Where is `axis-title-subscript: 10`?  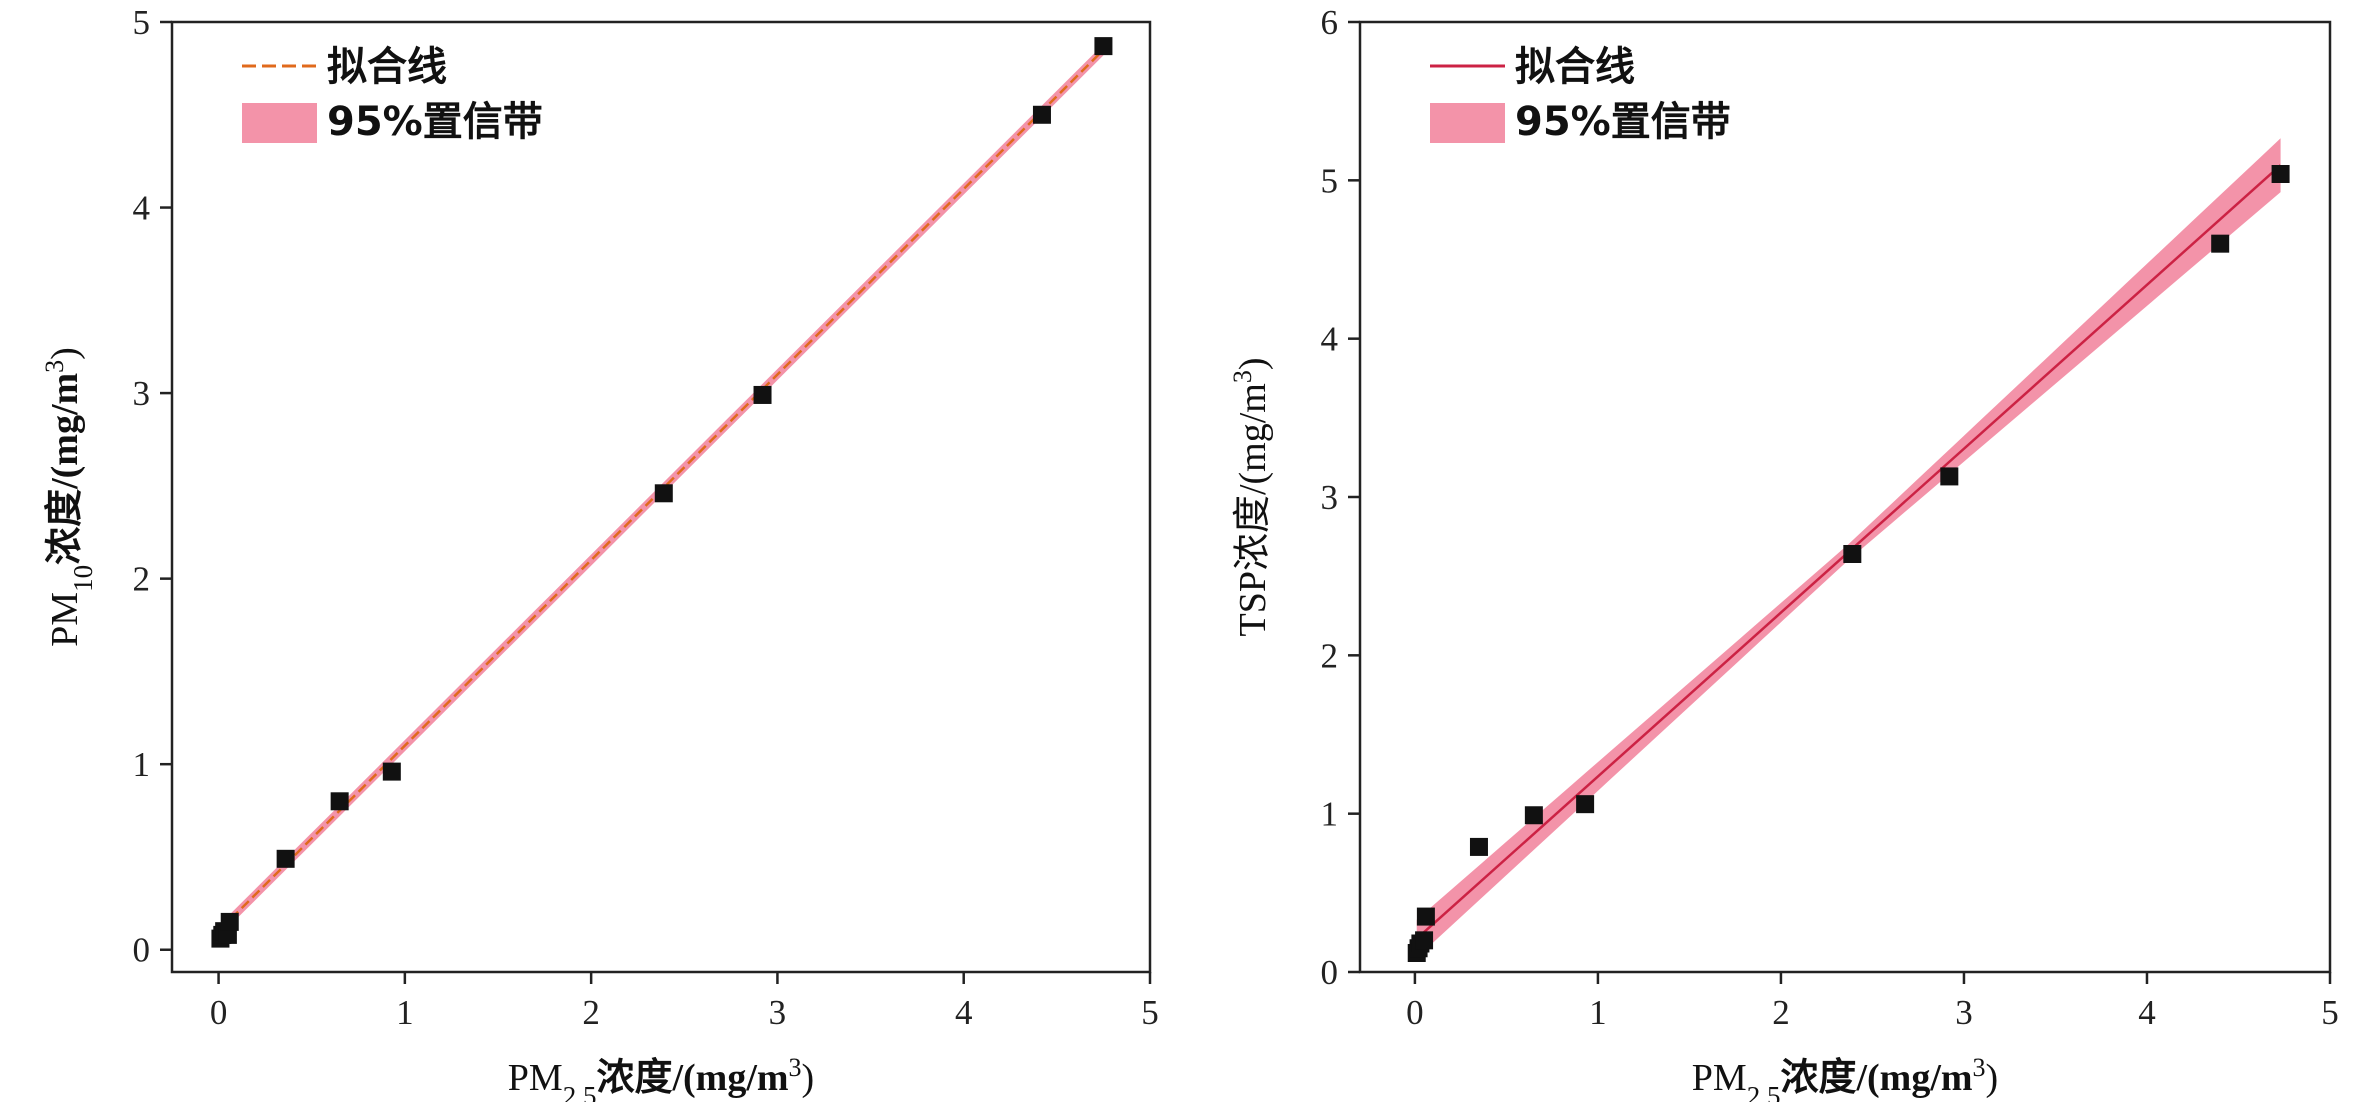 axis-title-subscript: 10 is located at coordinates (83, 578).